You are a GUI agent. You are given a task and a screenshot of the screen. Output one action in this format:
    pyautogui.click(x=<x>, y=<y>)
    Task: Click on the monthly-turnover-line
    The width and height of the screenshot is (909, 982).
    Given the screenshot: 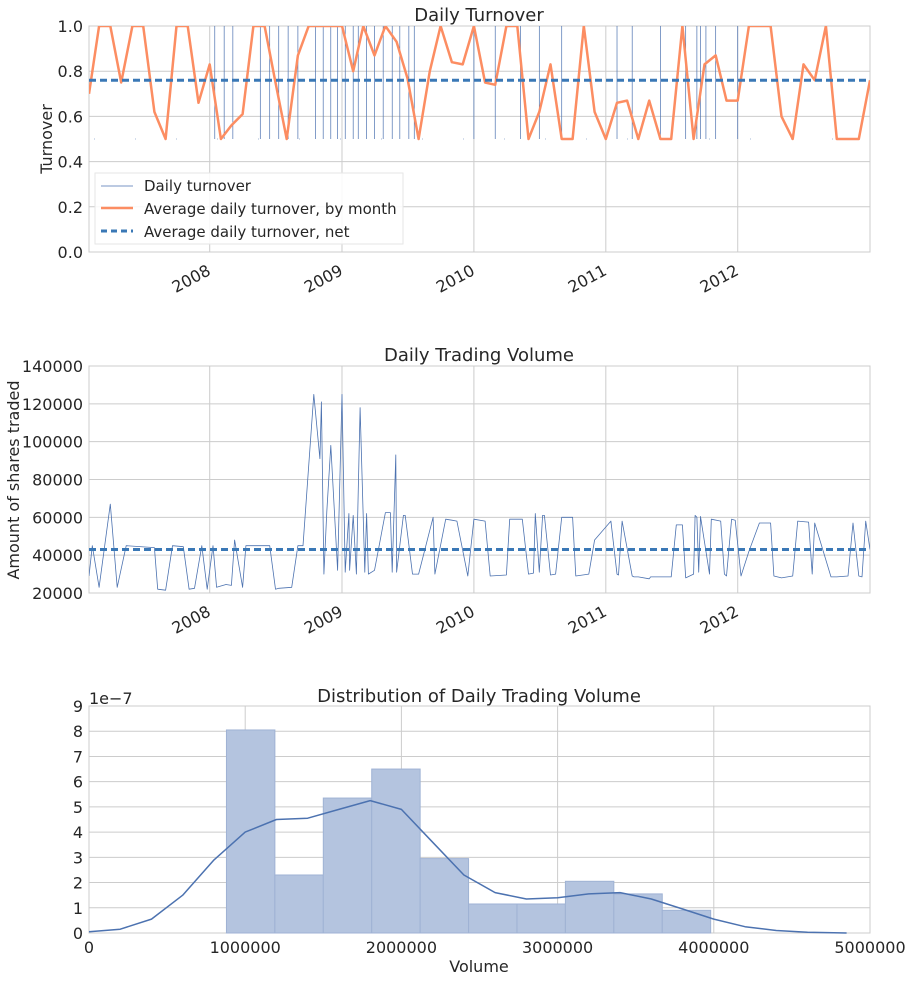 What is the action you would take?
    pyautogui.click(x=479, y=83)
    